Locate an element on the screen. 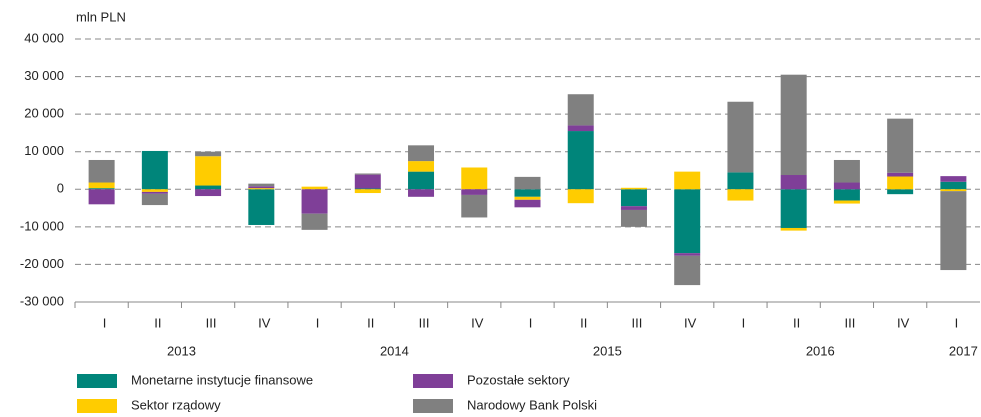 The height and width of the screenshot is (417, 981). legend-label: Sektor rządowy is located at coordinates (176, 404).